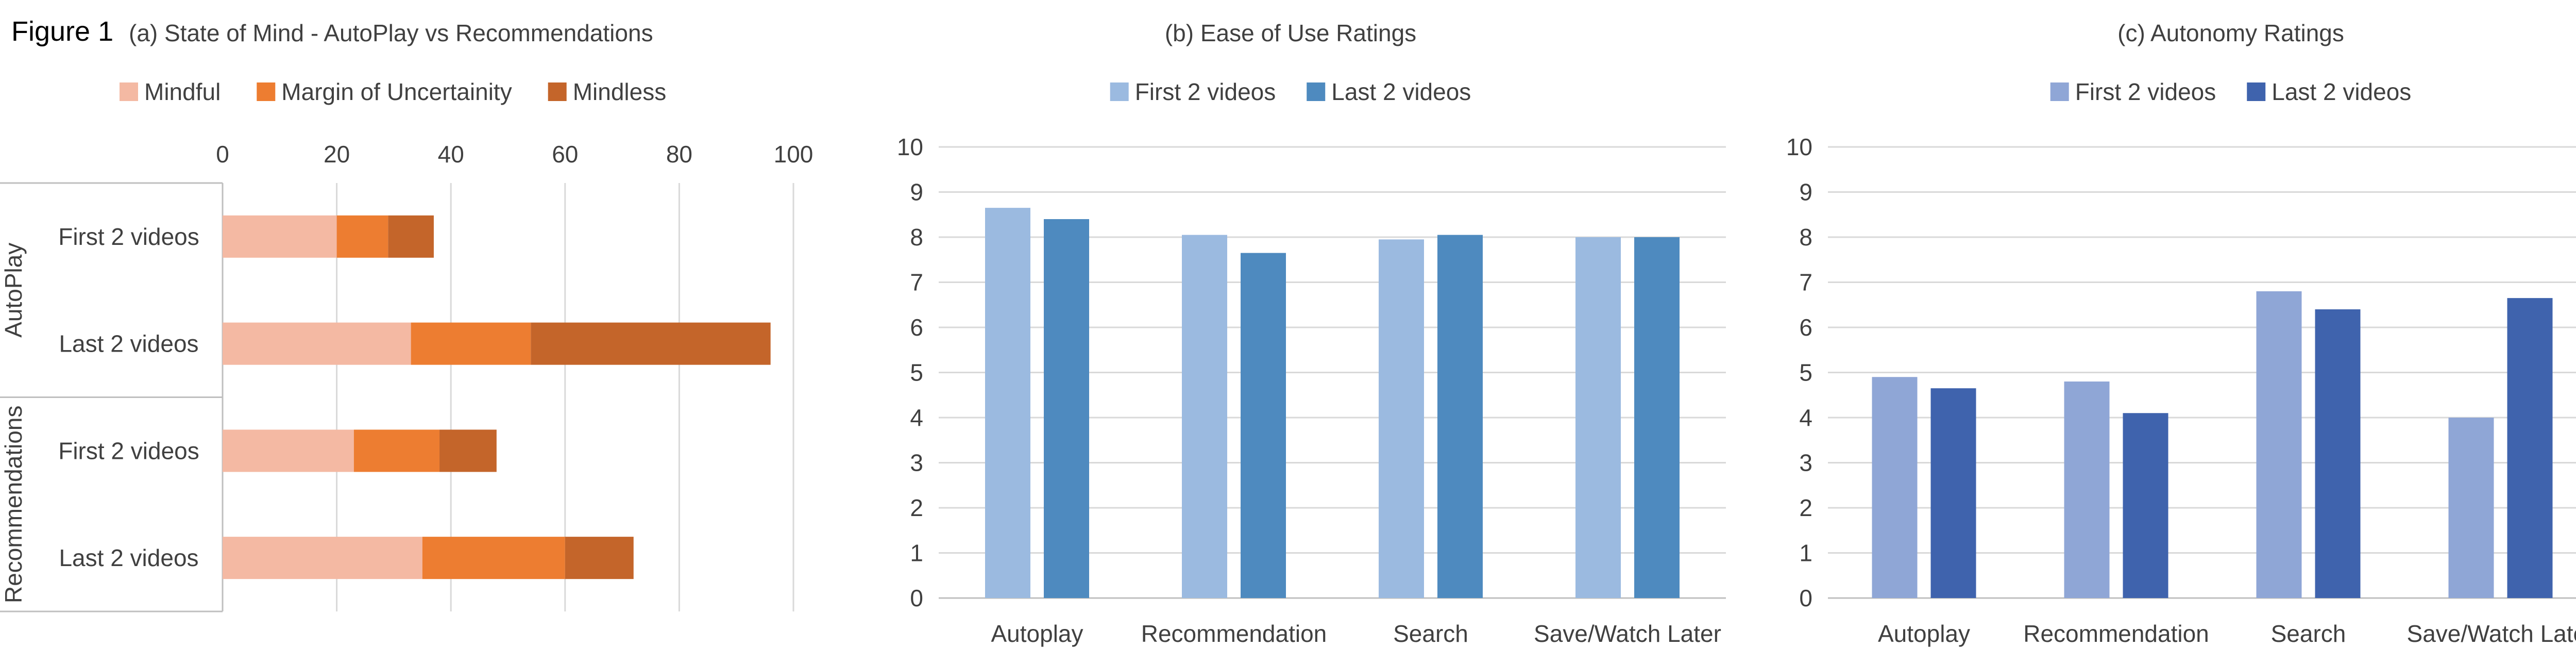  Describe the element at coordinates (1627, 634) in the screenshot. I see `chart-b-x-tick-label: Save/Watch Later` at that location.